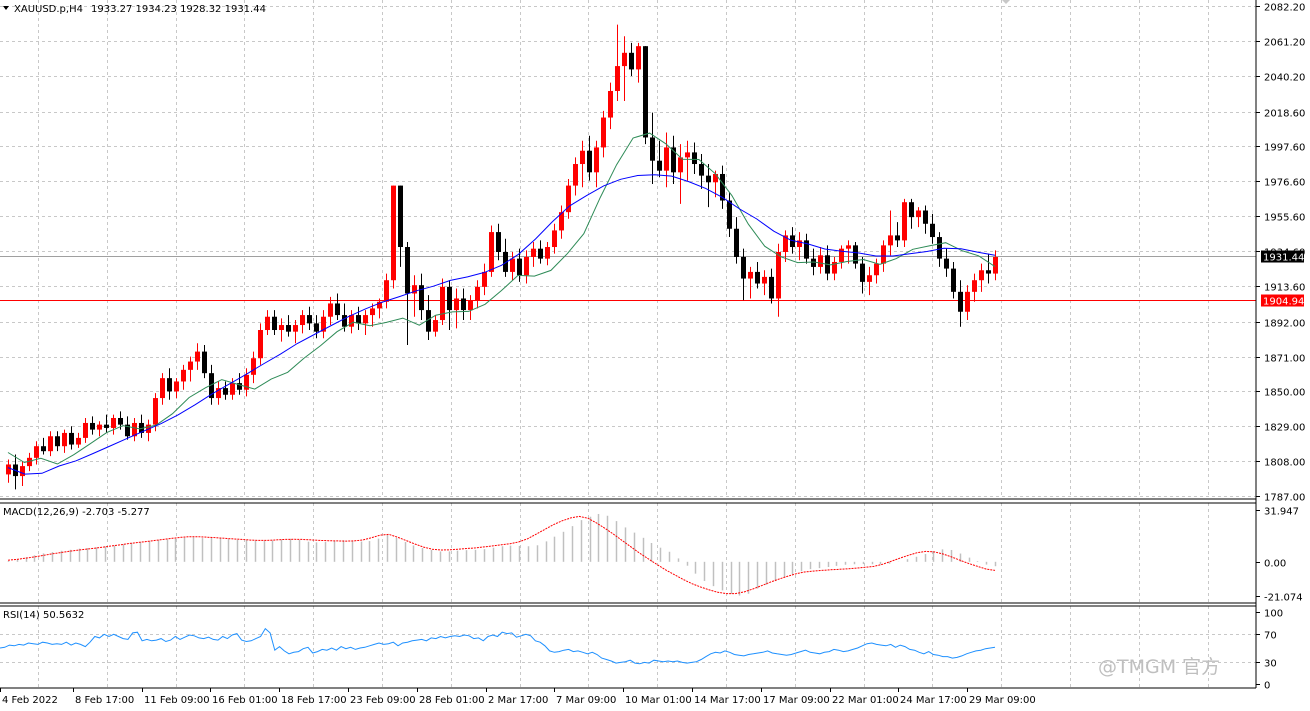 The height and width of the screenshot is (711, 1310). What do you see at coordinates (1159, 667) in the screenshot?
I see `watermark: @TMGM 官方` at bounding box center [1159, 667].